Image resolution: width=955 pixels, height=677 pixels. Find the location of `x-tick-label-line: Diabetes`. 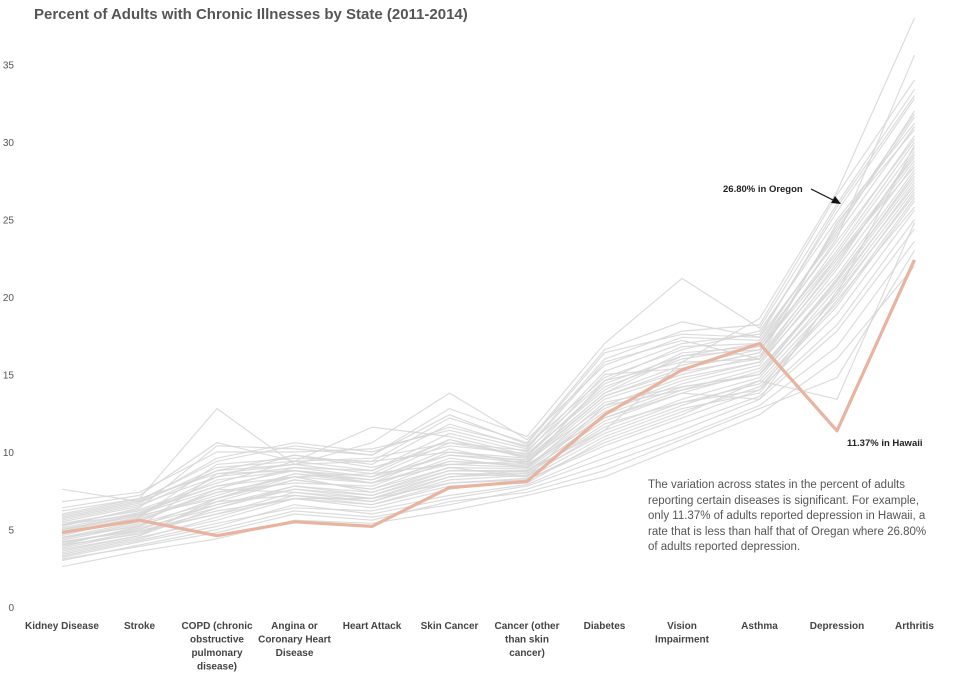

x-tick-label-line: Diabetes is located at coordinates (605, 626).